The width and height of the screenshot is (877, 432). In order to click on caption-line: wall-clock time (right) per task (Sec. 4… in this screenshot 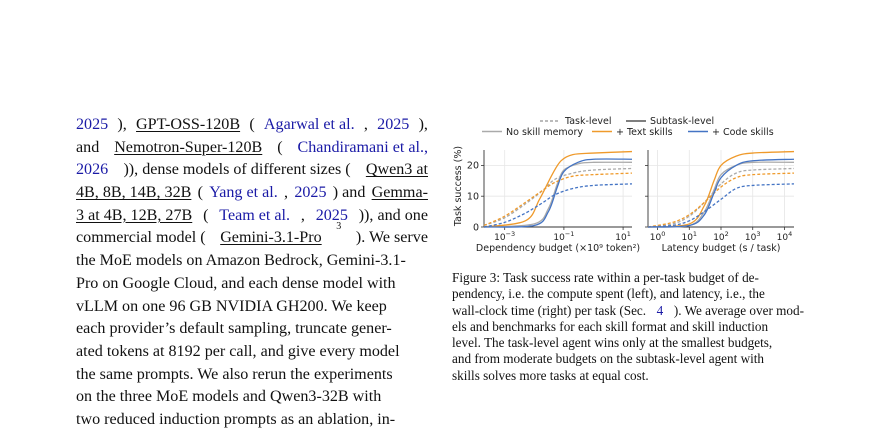, I will do `click(628, 311)`.